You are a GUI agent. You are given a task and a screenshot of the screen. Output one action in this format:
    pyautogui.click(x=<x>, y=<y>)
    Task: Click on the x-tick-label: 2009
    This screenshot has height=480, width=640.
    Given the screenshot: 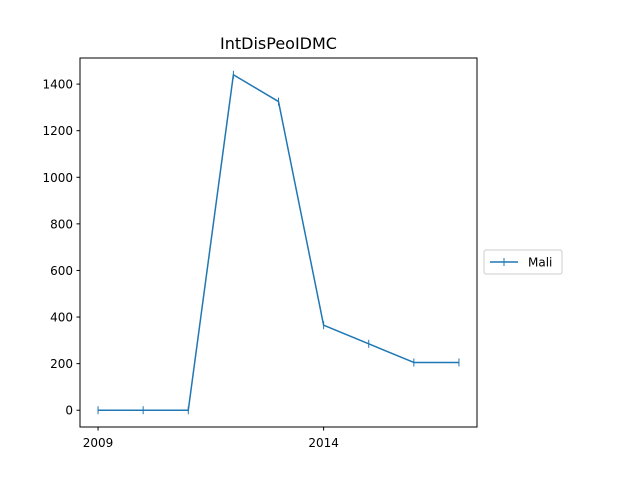 What is the action you would take?
    pyautogui.click(x=98, y=443)
    